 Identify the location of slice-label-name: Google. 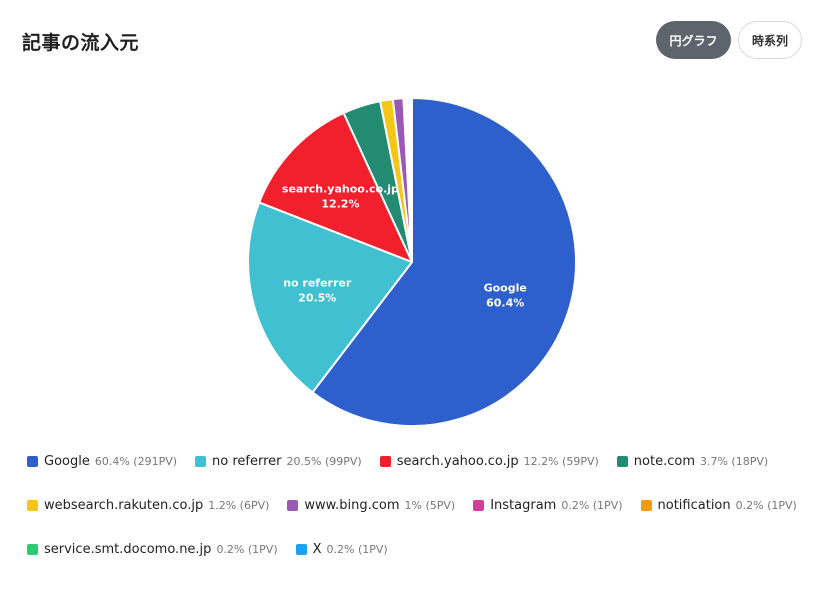
(505, 288).